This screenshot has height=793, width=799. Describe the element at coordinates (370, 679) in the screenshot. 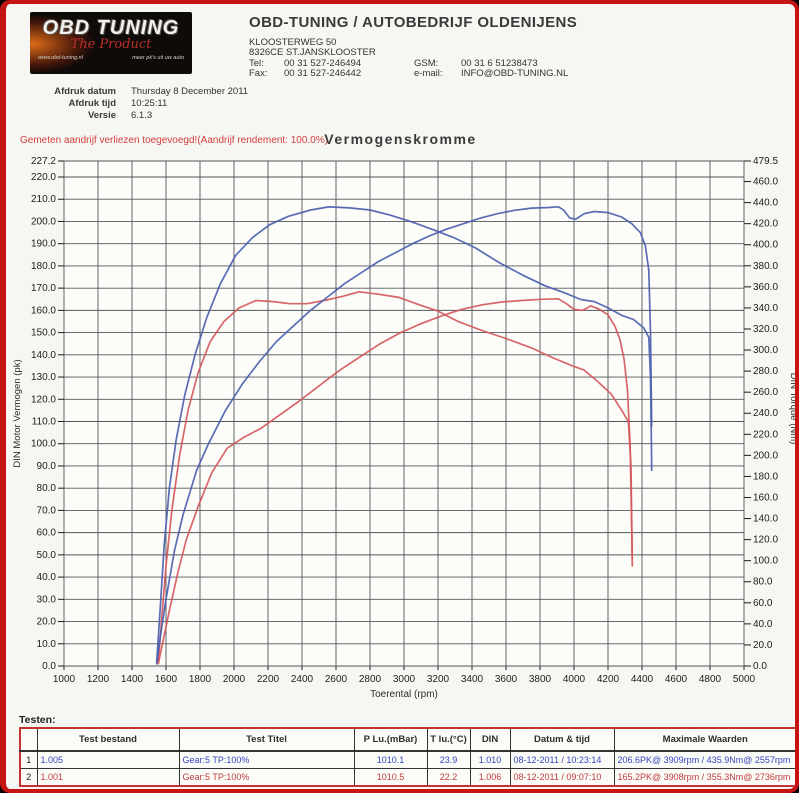

I see `x-tick-label: 2800` at that location.